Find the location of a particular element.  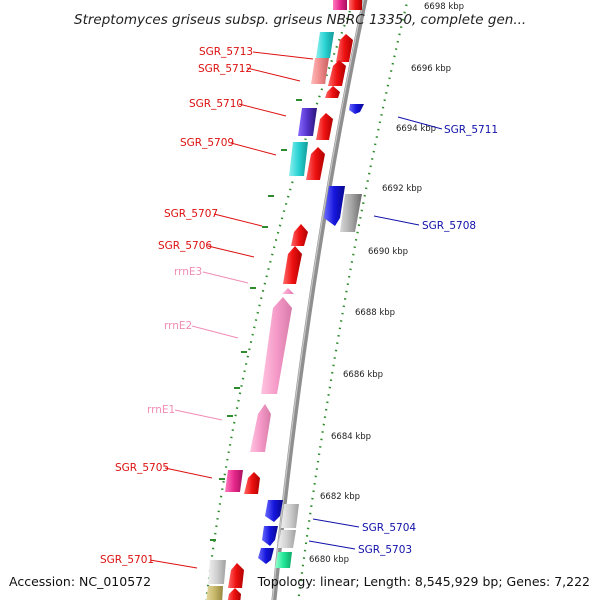

gene-label-left: rrnE1 is located at coordinates (161, 410).